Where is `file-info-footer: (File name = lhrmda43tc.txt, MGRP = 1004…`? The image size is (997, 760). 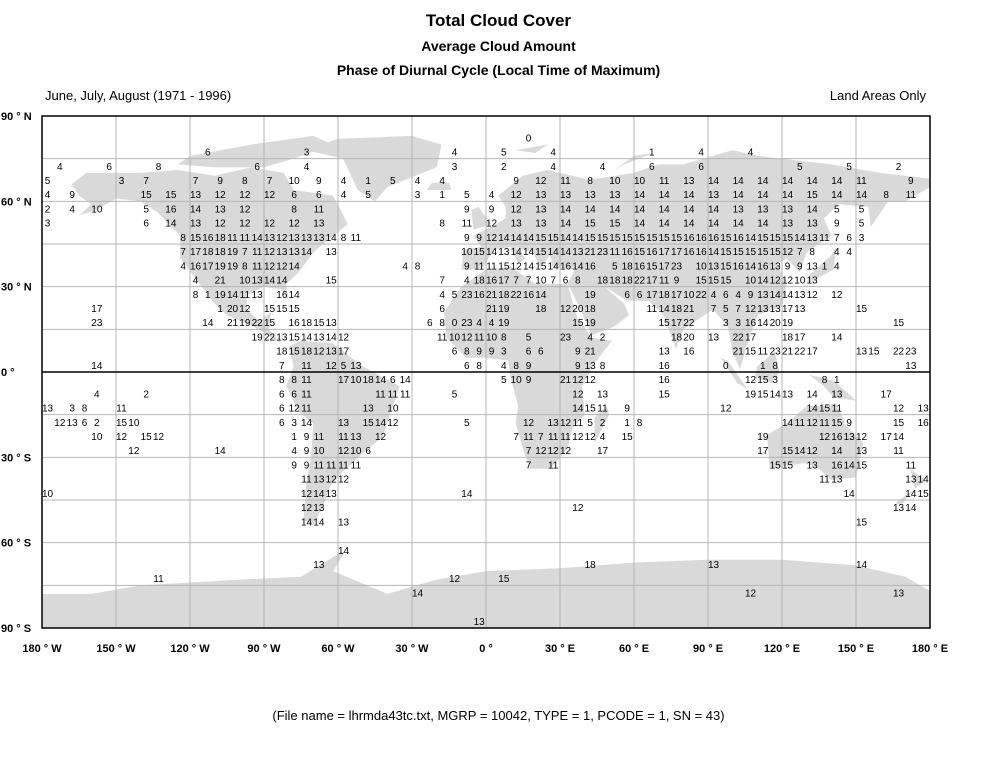 file-info-footer: (File name = lhrmda43tc.txt, MGRP = 1004… is located at coordinates (498, 715).